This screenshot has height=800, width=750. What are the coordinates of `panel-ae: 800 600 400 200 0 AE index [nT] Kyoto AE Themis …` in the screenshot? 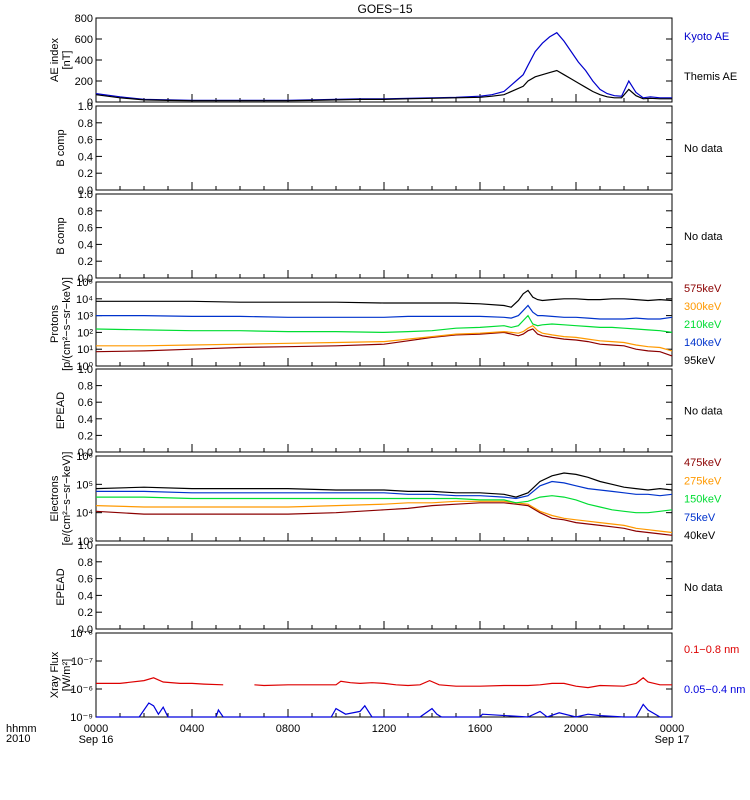 It's located at (393, 61).